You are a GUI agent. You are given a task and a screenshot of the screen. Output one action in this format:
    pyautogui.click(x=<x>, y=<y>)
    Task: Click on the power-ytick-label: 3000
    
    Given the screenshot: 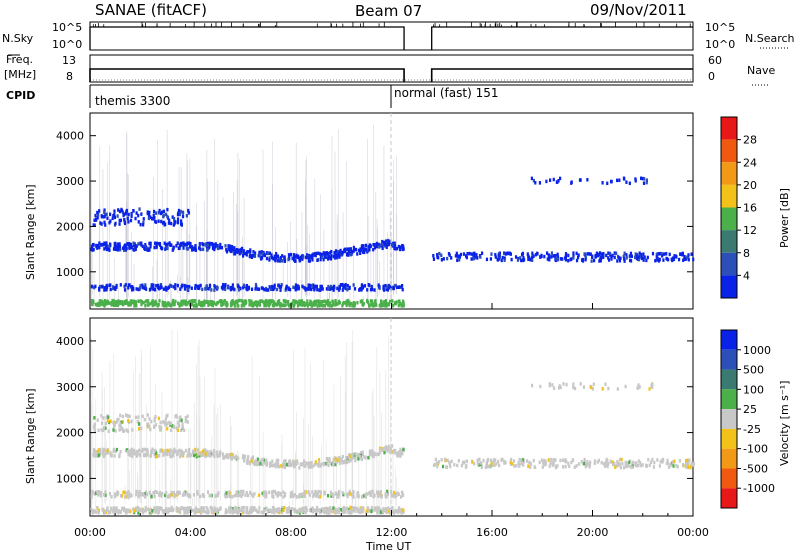 What is the action you would take?
    pyautogui.click(x=70, y=181)
    